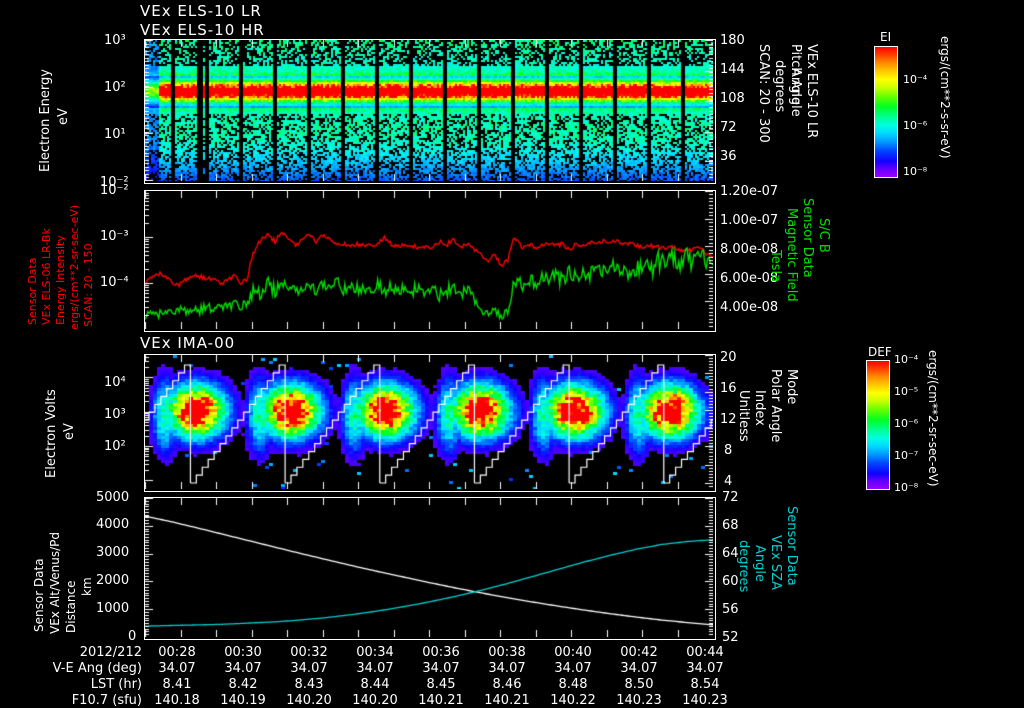 Image resolution: width=1024 pixels, height=708 pixels. What do you see at coordinates (728, 156) in the screenshot?
I see `panel1-y2tick-4: 36` at bounding box center [728, 156].